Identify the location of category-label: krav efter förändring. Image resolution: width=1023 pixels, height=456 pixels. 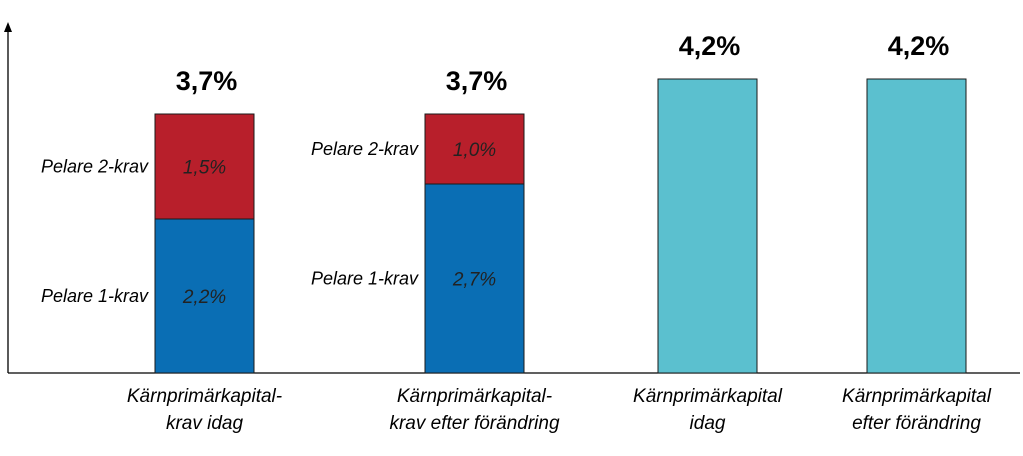
(474, 423).